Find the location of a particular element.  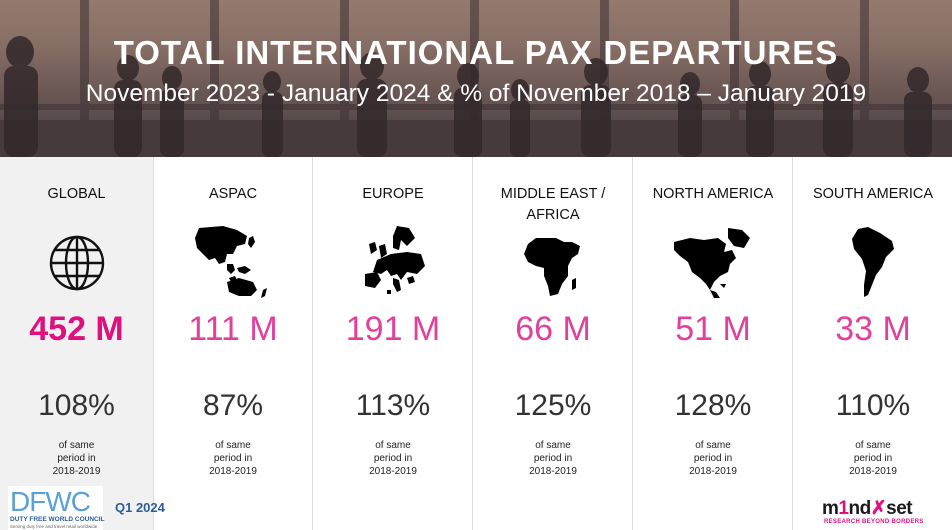

percent-of-2018-2019: 125% is located at coordinates (553, 405).